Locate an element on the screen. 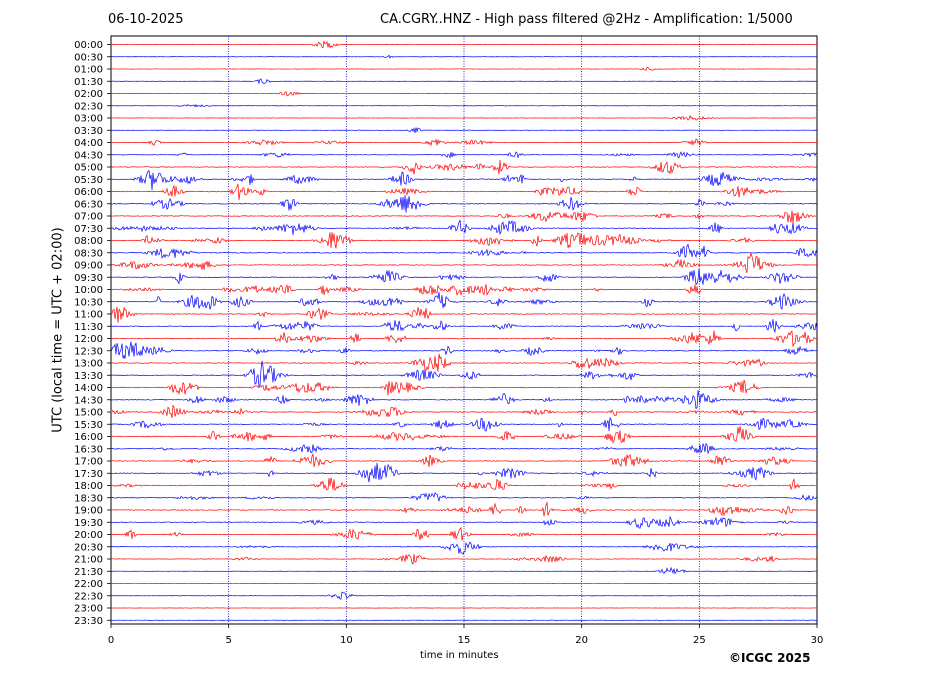 The image size is (927, 696). y-tick-label: 02:30 is located at coordinates (88, 106).